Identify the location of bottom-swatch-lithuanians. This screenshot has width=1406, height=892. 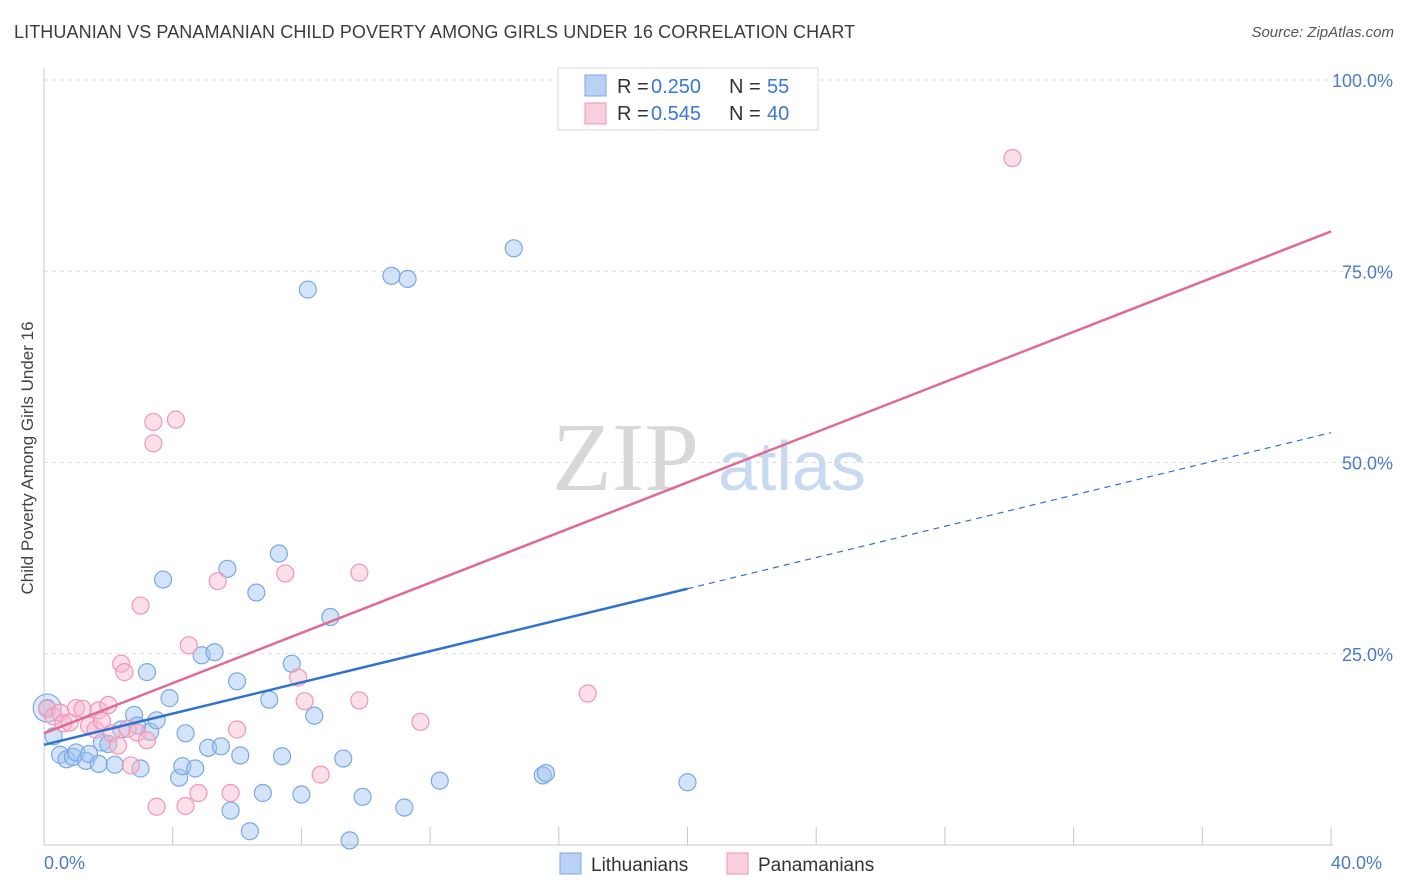
(570, 863).